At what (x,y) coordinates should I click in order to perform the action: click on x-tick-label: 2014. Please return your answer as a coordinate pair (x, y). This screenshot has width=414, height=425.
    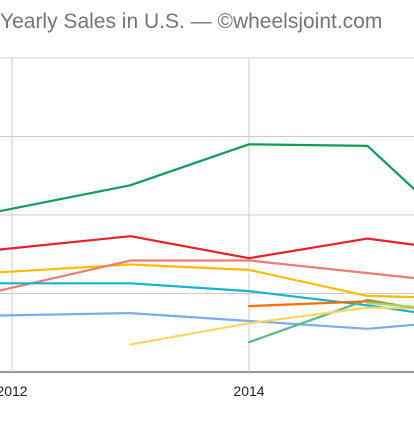
    Looking at the image, I should click on (248, 391).